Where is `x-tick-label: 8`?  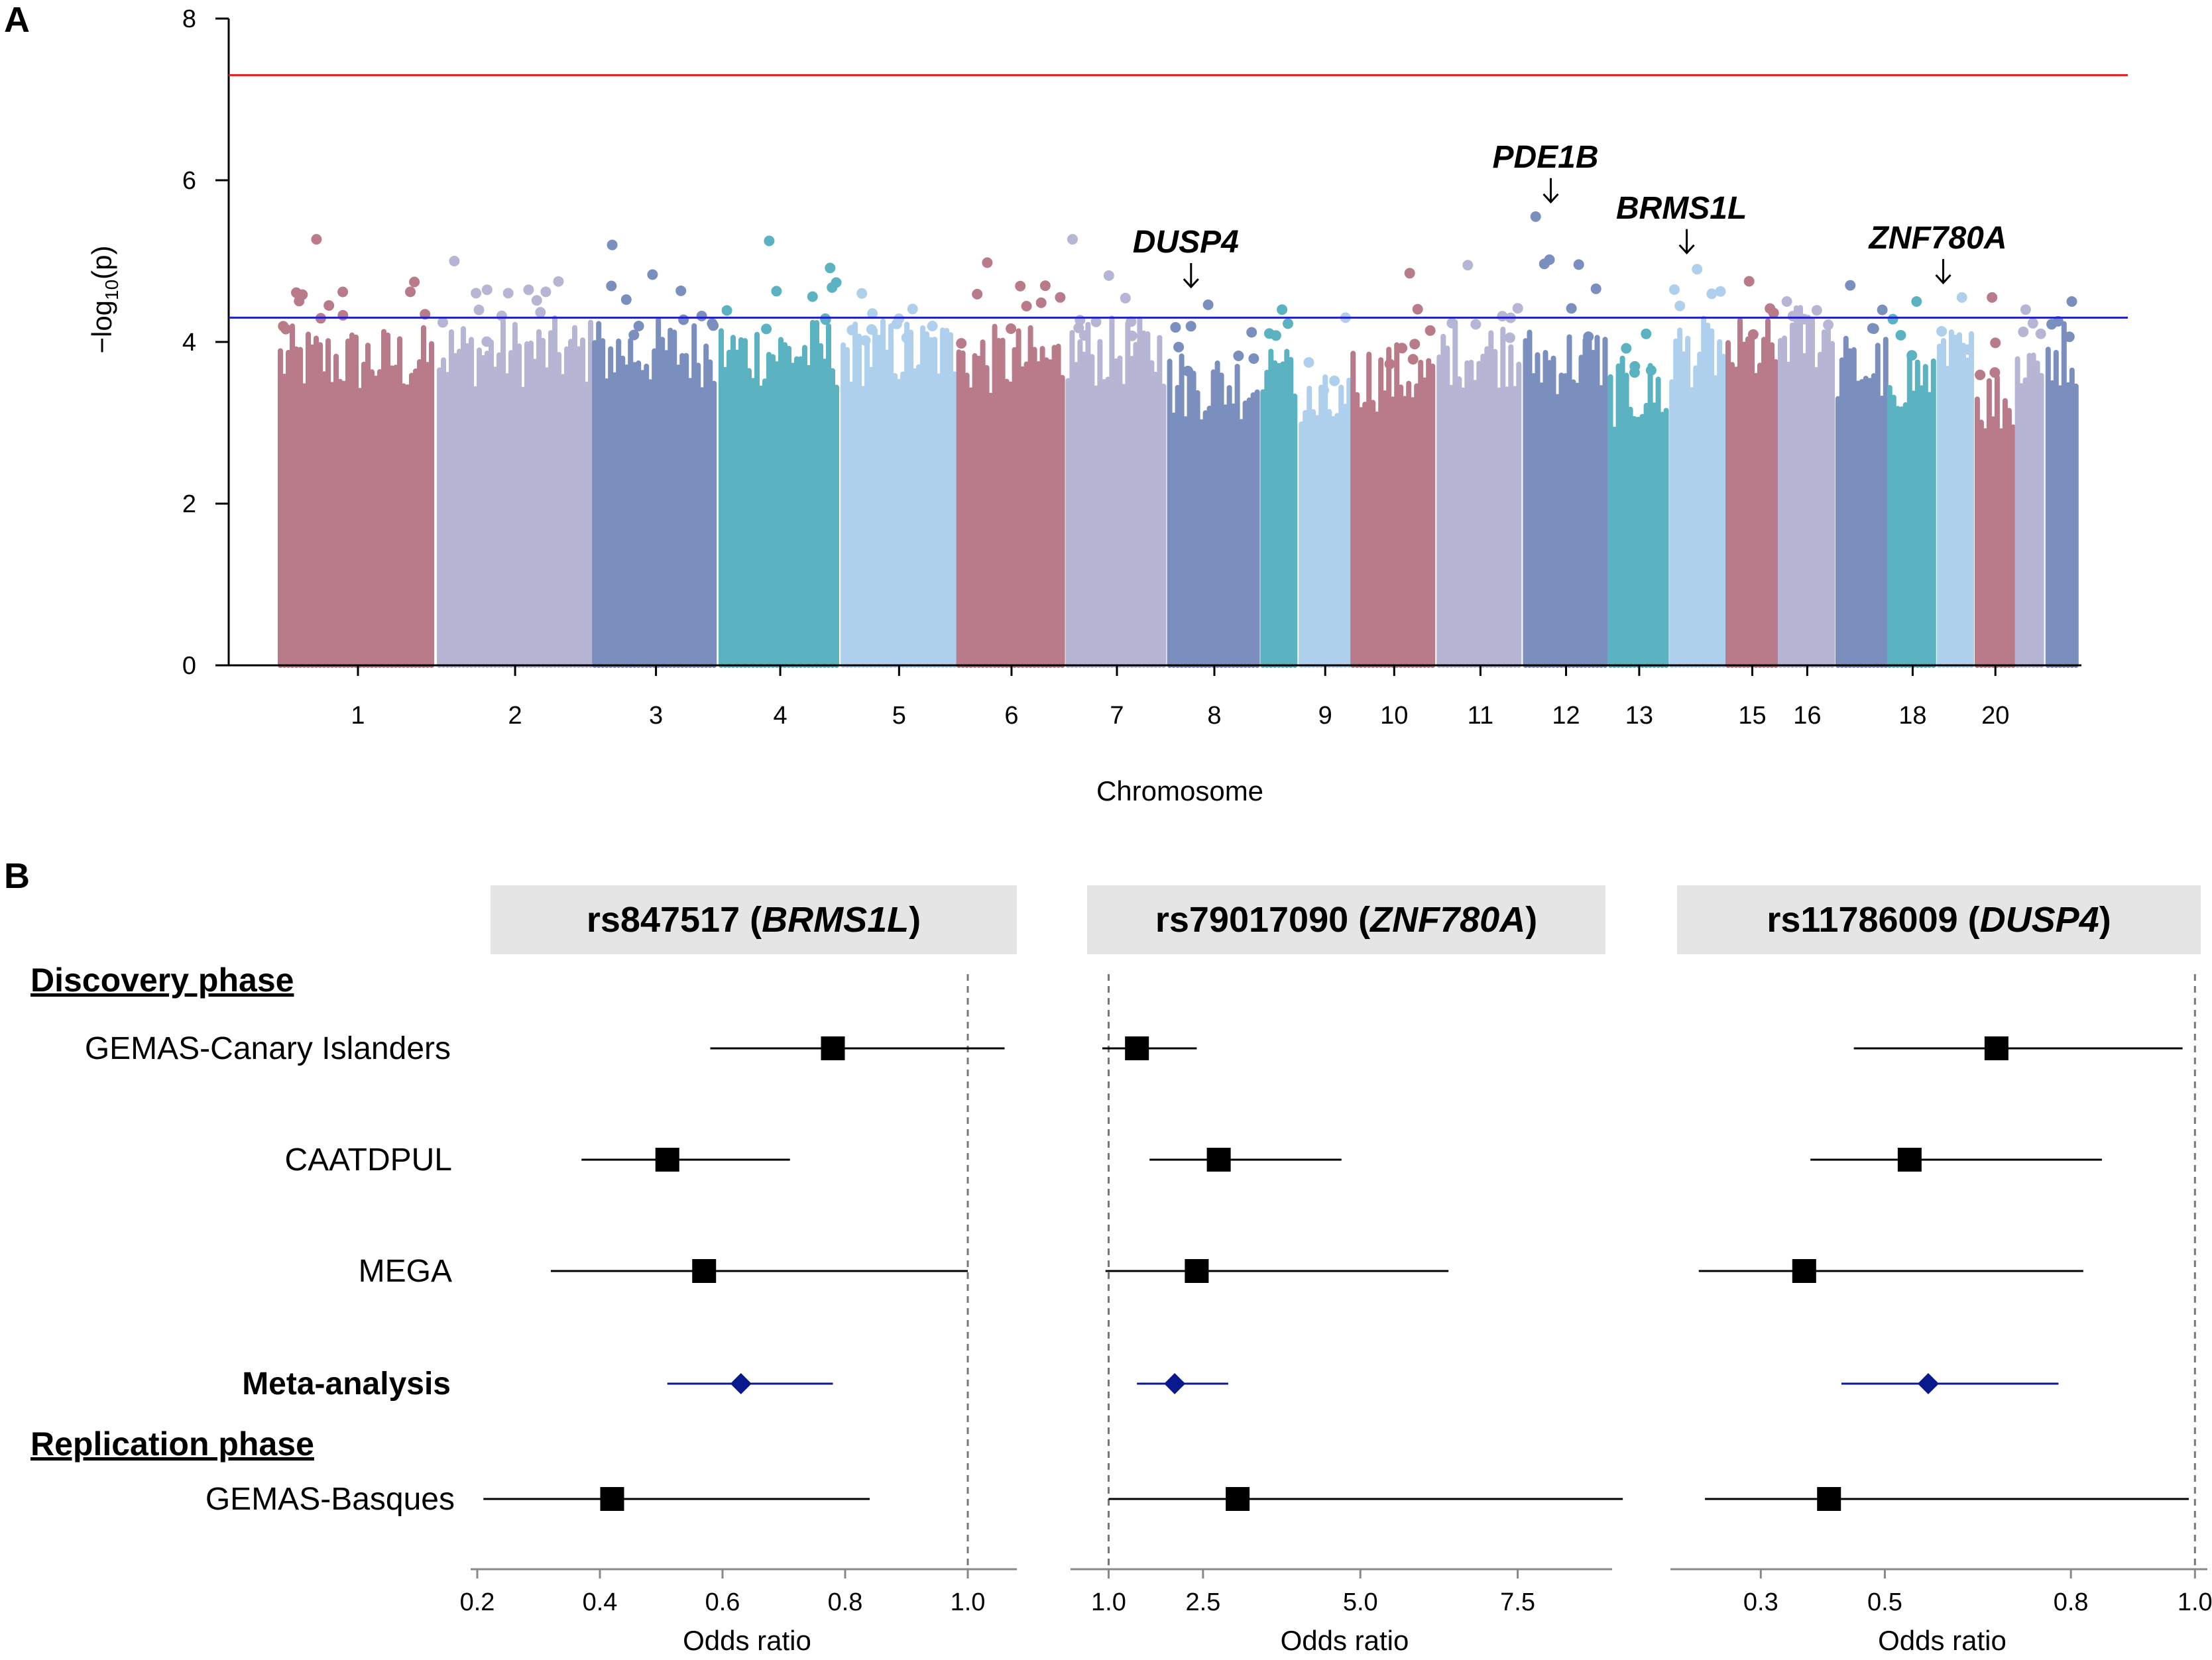 x-tick-label: 8 is located at coordinates (1214, 716).